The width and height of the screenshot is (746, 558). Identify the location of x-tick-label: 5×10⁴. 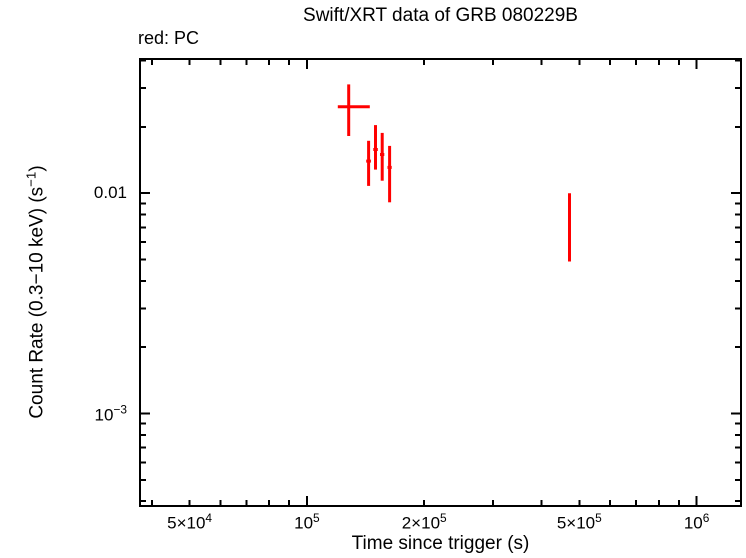
(190, 522).